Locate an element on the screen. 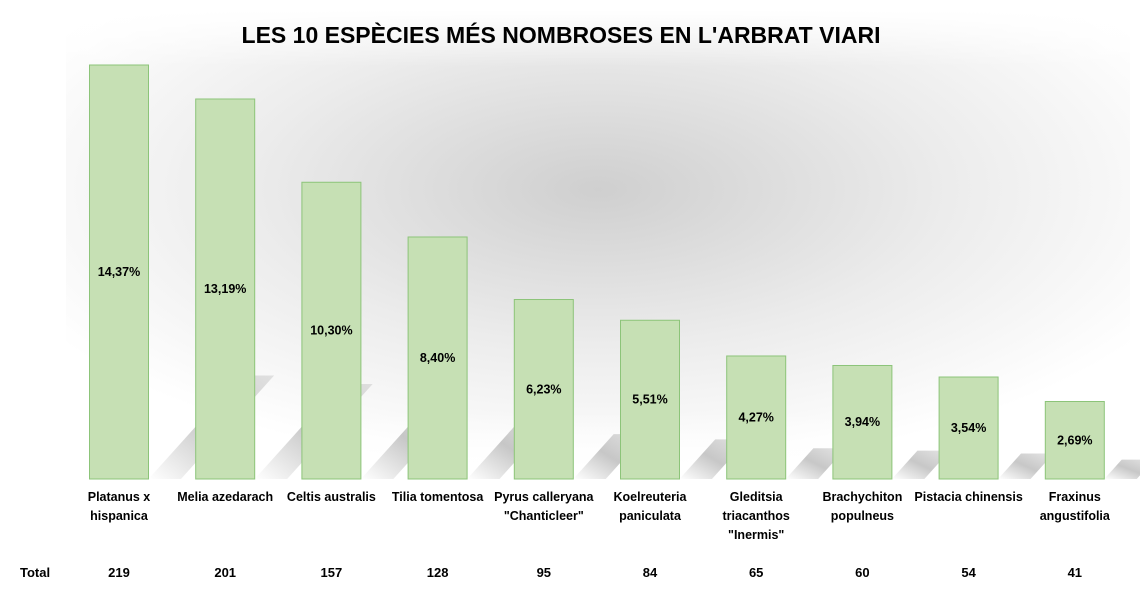 The height and width of the screenshot is (598, 1140). data-label: 14,37% is located at coordinates (119, 272).